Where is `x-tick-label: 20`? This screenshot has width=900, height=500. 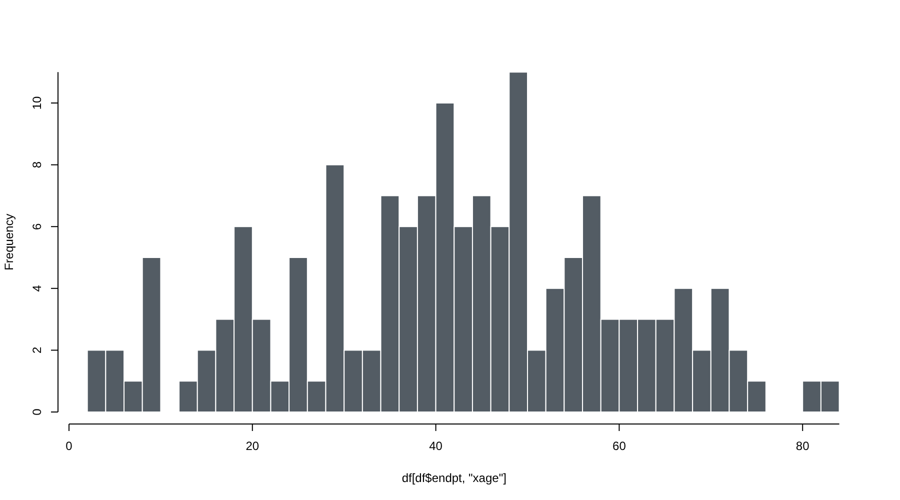 x-tick-label: 20 is located at coordinates (253, 446).